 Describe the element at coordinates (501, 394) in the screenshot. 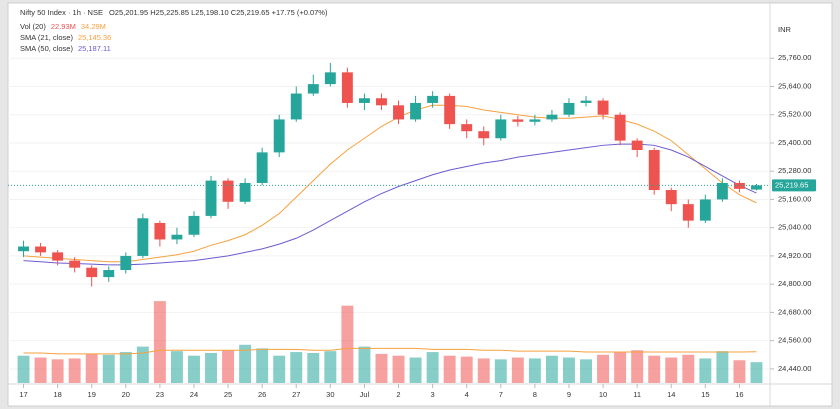

I see `x-tick-label: 7` at that location.